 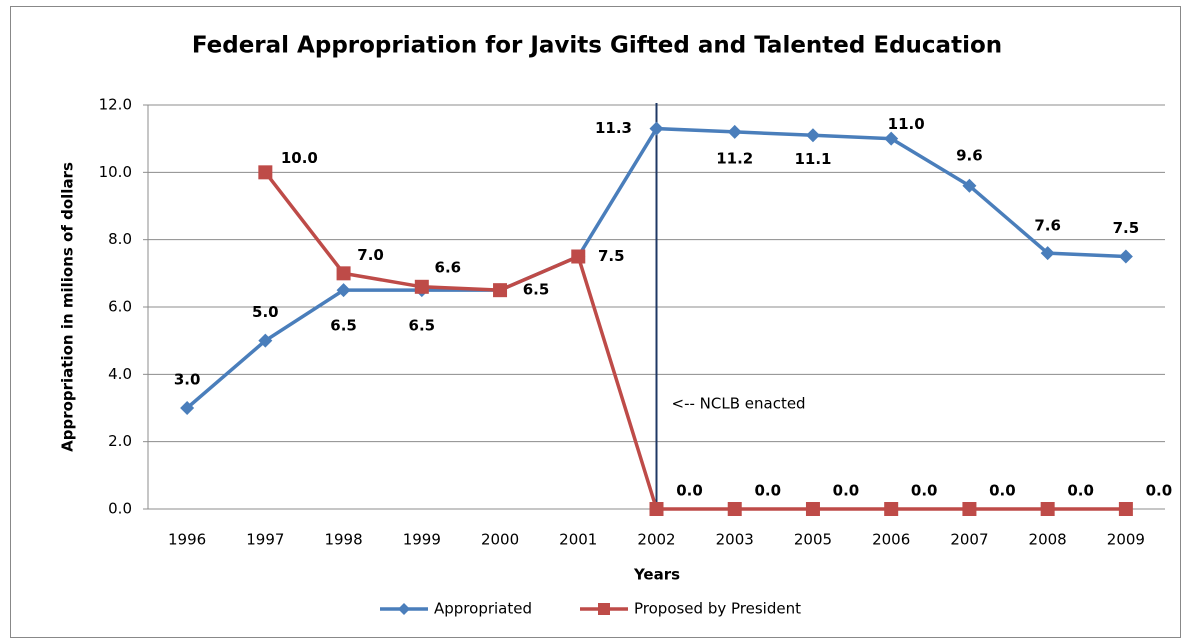 What do you see at coordinates (422, 540) in the screenshot?
I see `x-tick-label: 1999` at bounding box center [422, 540].